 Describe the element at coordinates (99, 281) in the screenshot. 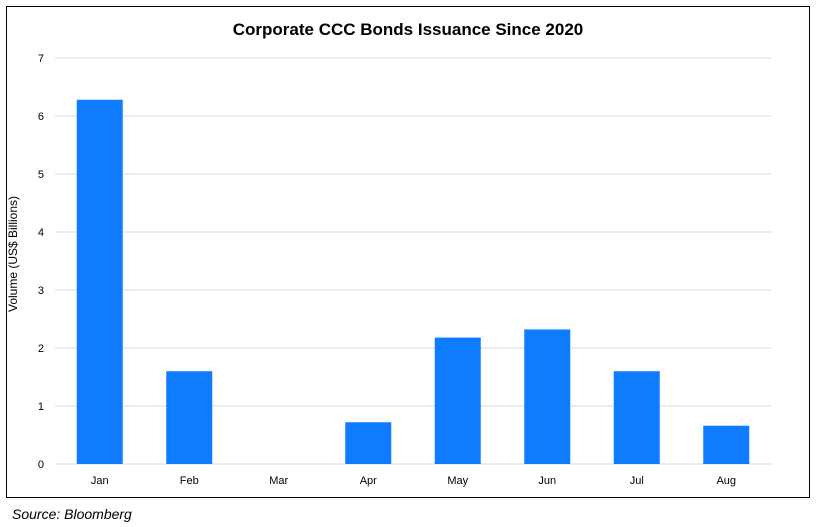

I see `bar-jan` at that location.